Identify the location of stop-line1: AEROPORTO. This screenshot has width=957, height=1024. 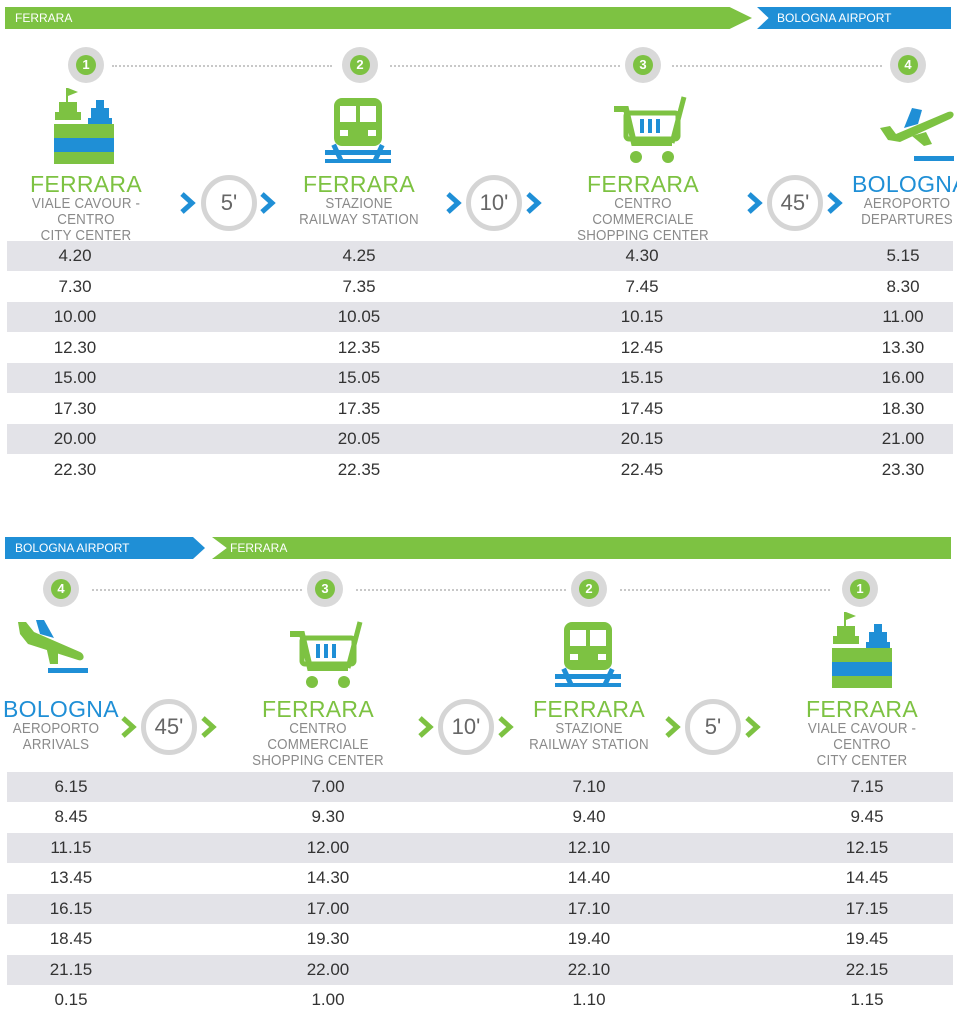
(907, 204).